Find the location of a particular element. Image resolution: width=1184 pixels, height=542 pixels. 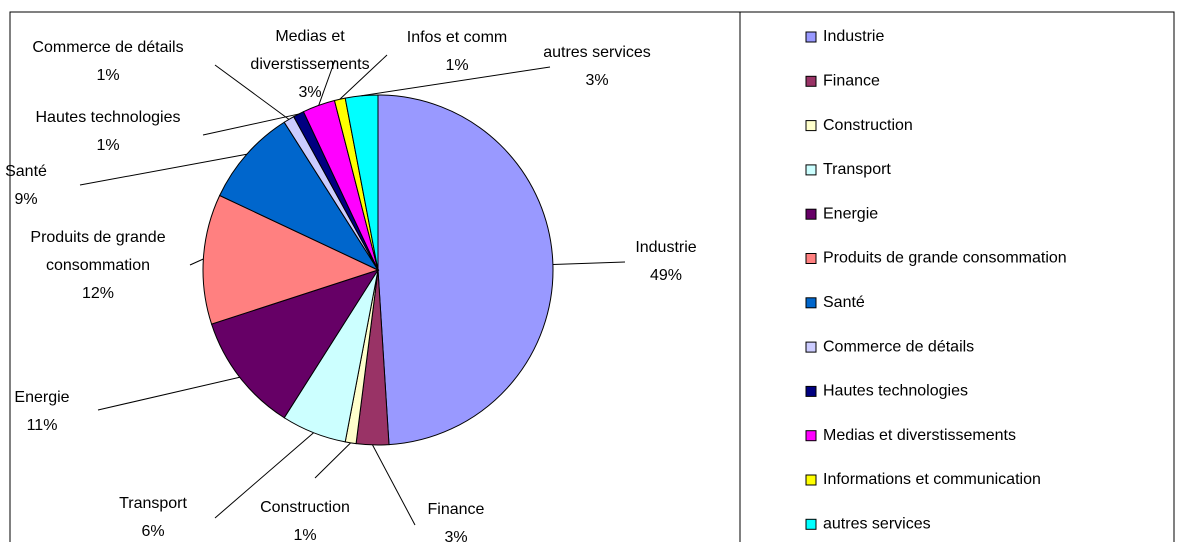

slice-label: Produits de grande is located at coordinates (97, 237).